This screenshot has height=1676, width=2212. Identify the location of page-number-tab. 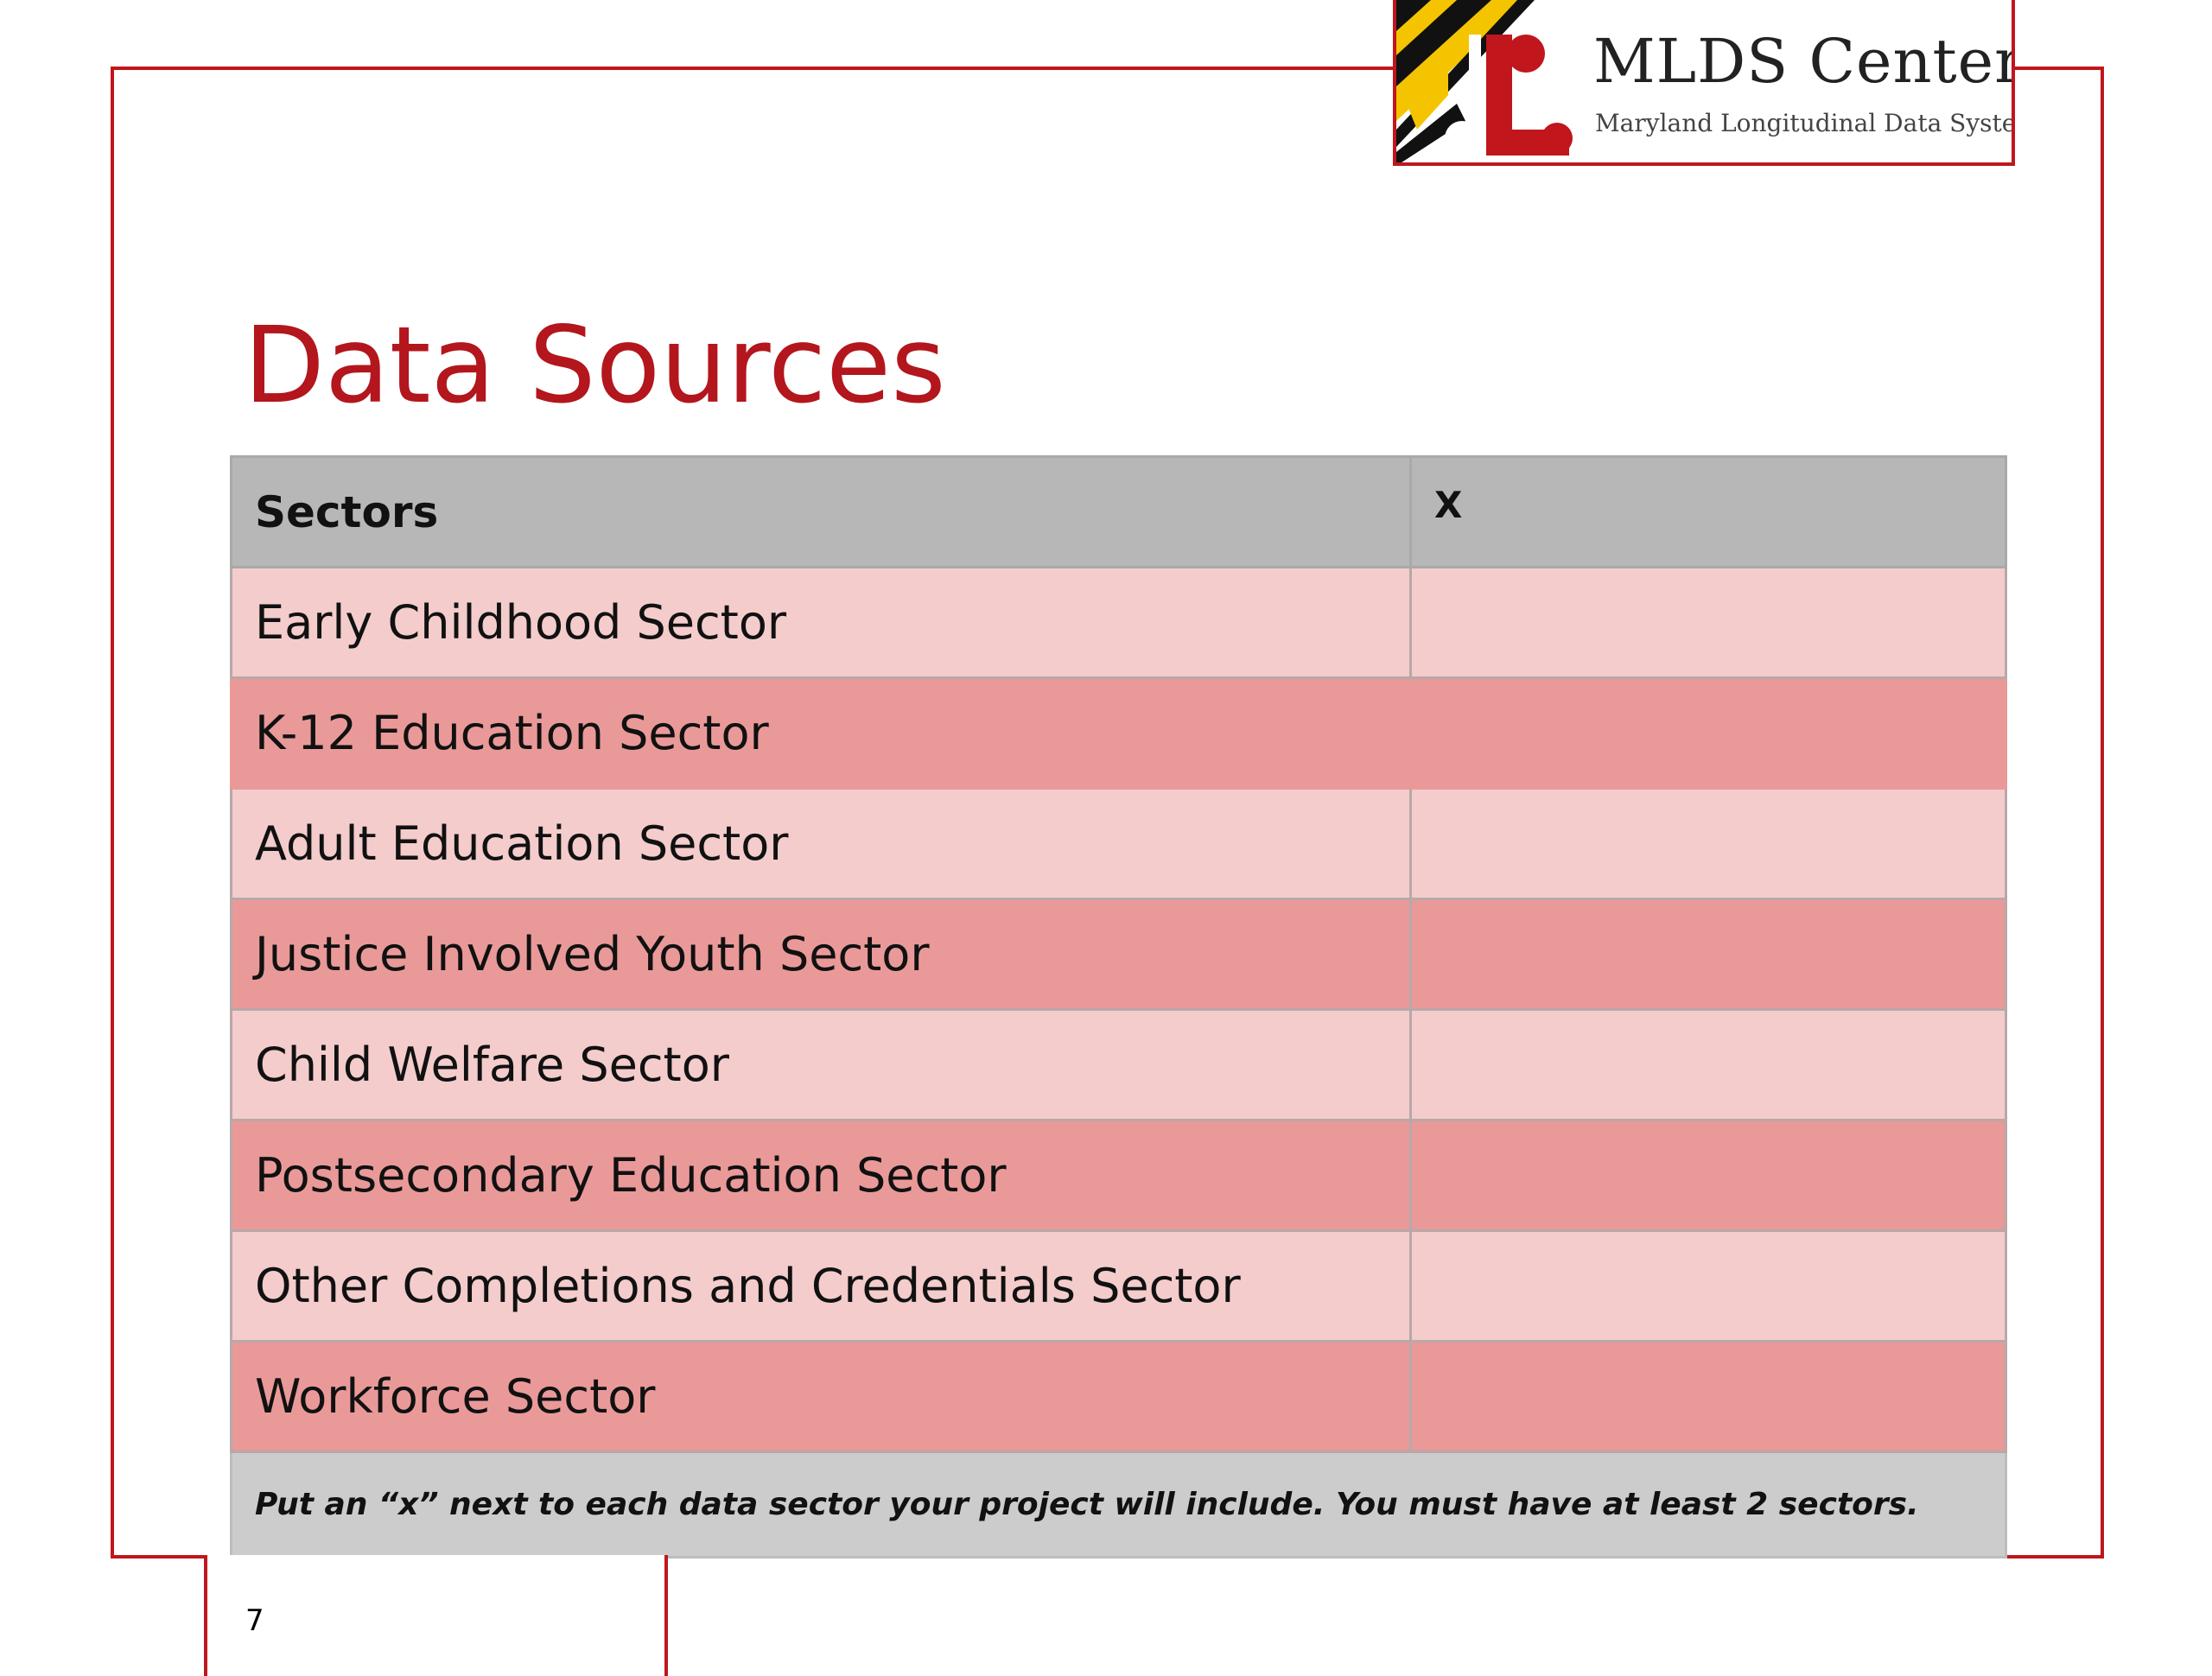
(436, 1615).